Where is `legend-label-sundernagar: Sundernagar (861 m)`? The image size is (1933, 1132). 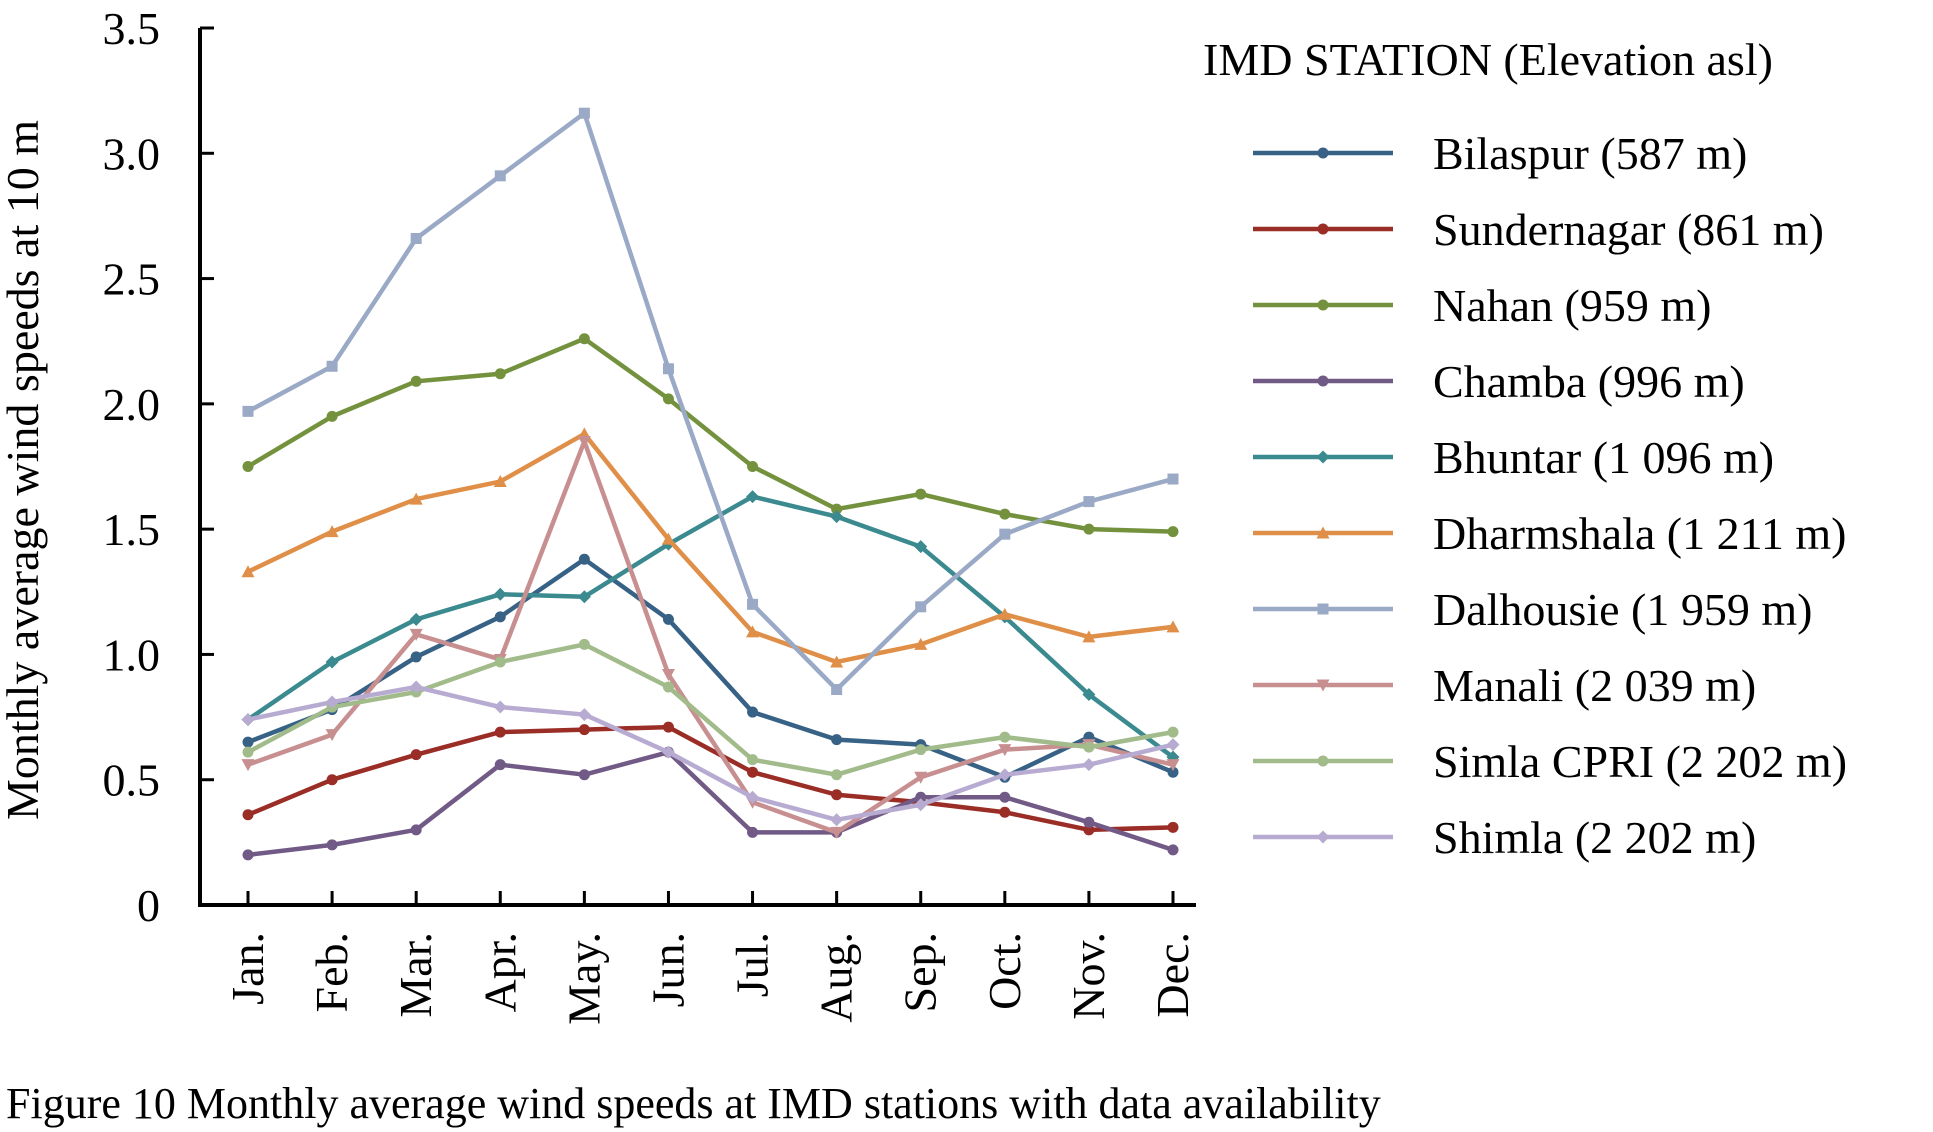 legend-label-sundernagar: Sundernagar (861 m) is located at coordinates (1628, 229).